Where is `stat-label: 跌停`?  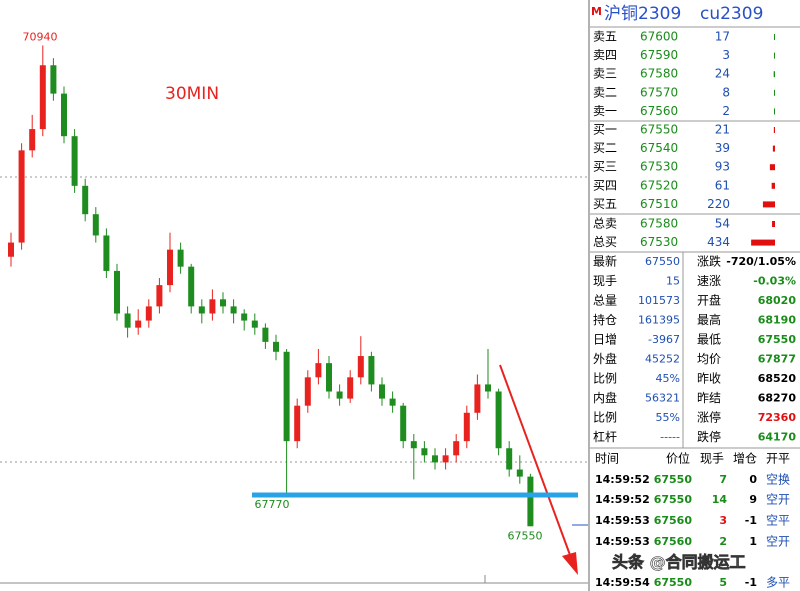 stat-label: 跌停 is located at coordinates (709, 436).